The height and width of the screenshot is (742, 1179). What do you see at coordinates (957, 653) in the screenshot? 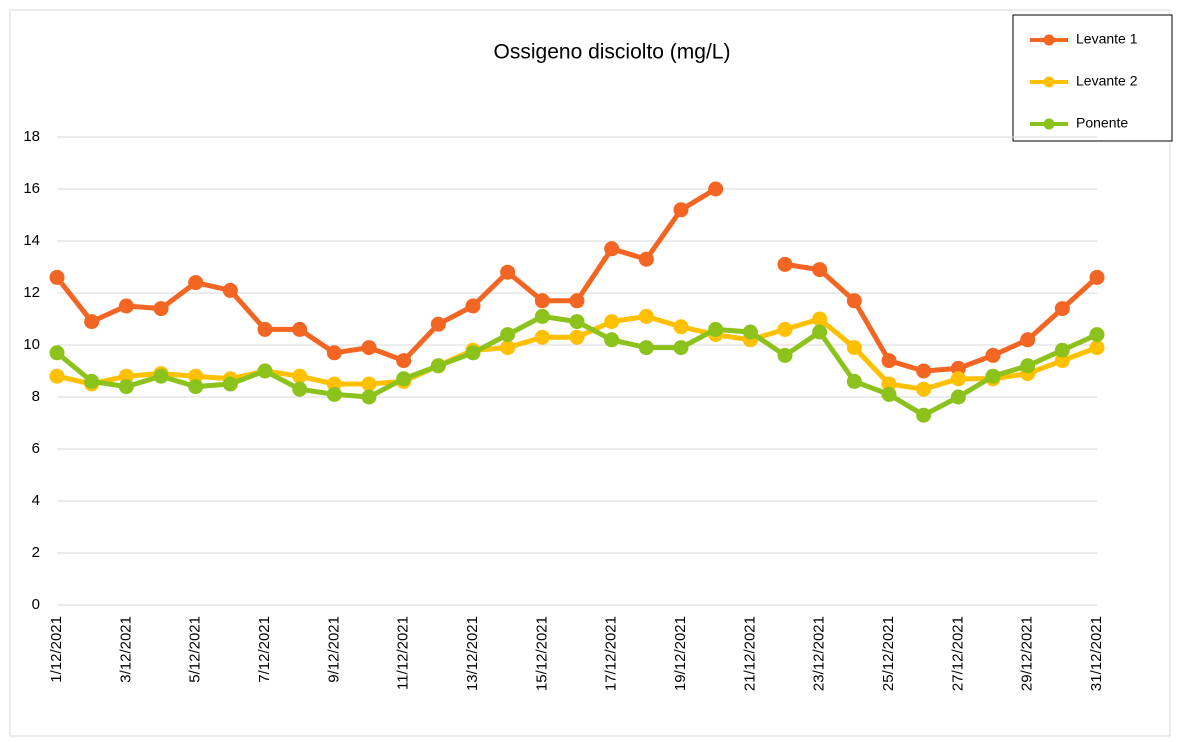
I see `x-tick-label: 27/12/2021` at bounding box center [957, 653].